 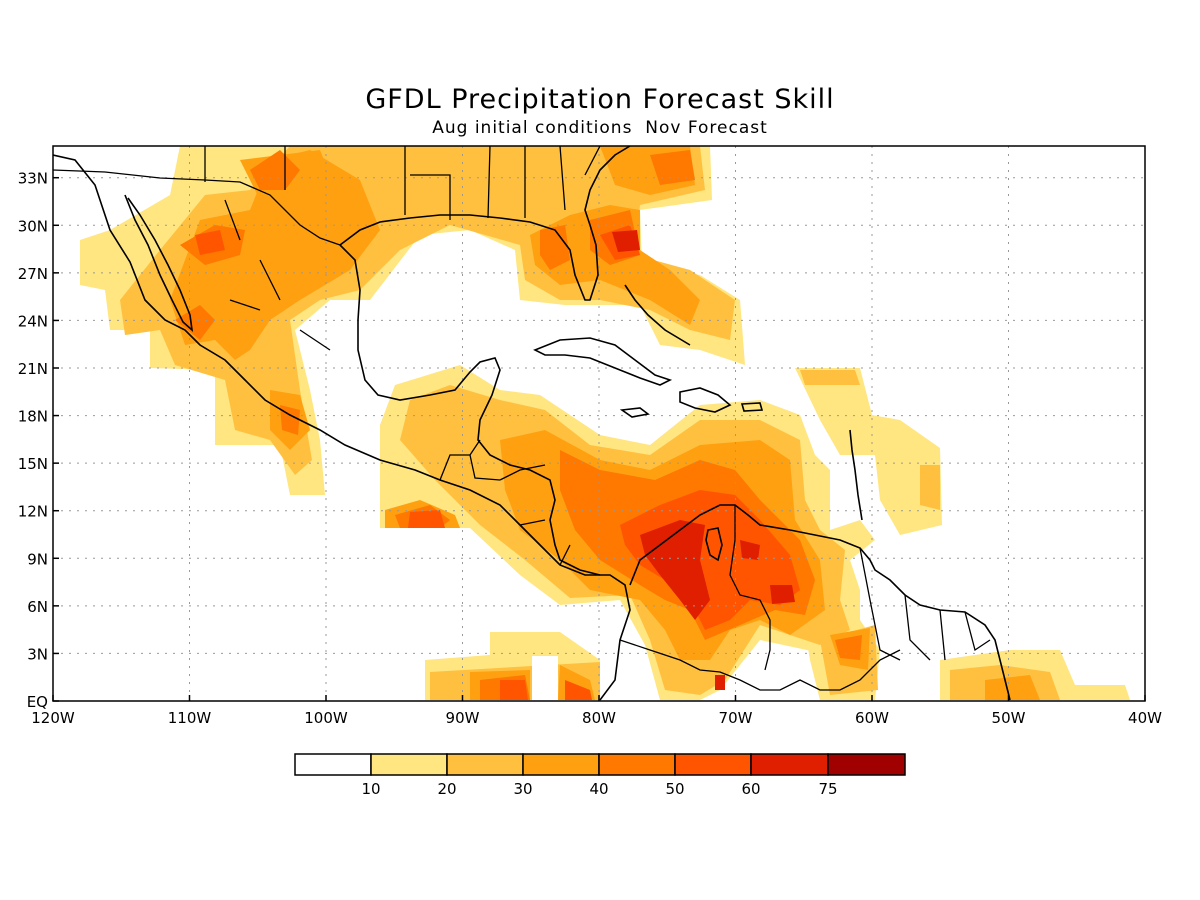 I want to click on map-subtitle: Aug initial conditions Nov Forecast, so click(x=600, y=128).